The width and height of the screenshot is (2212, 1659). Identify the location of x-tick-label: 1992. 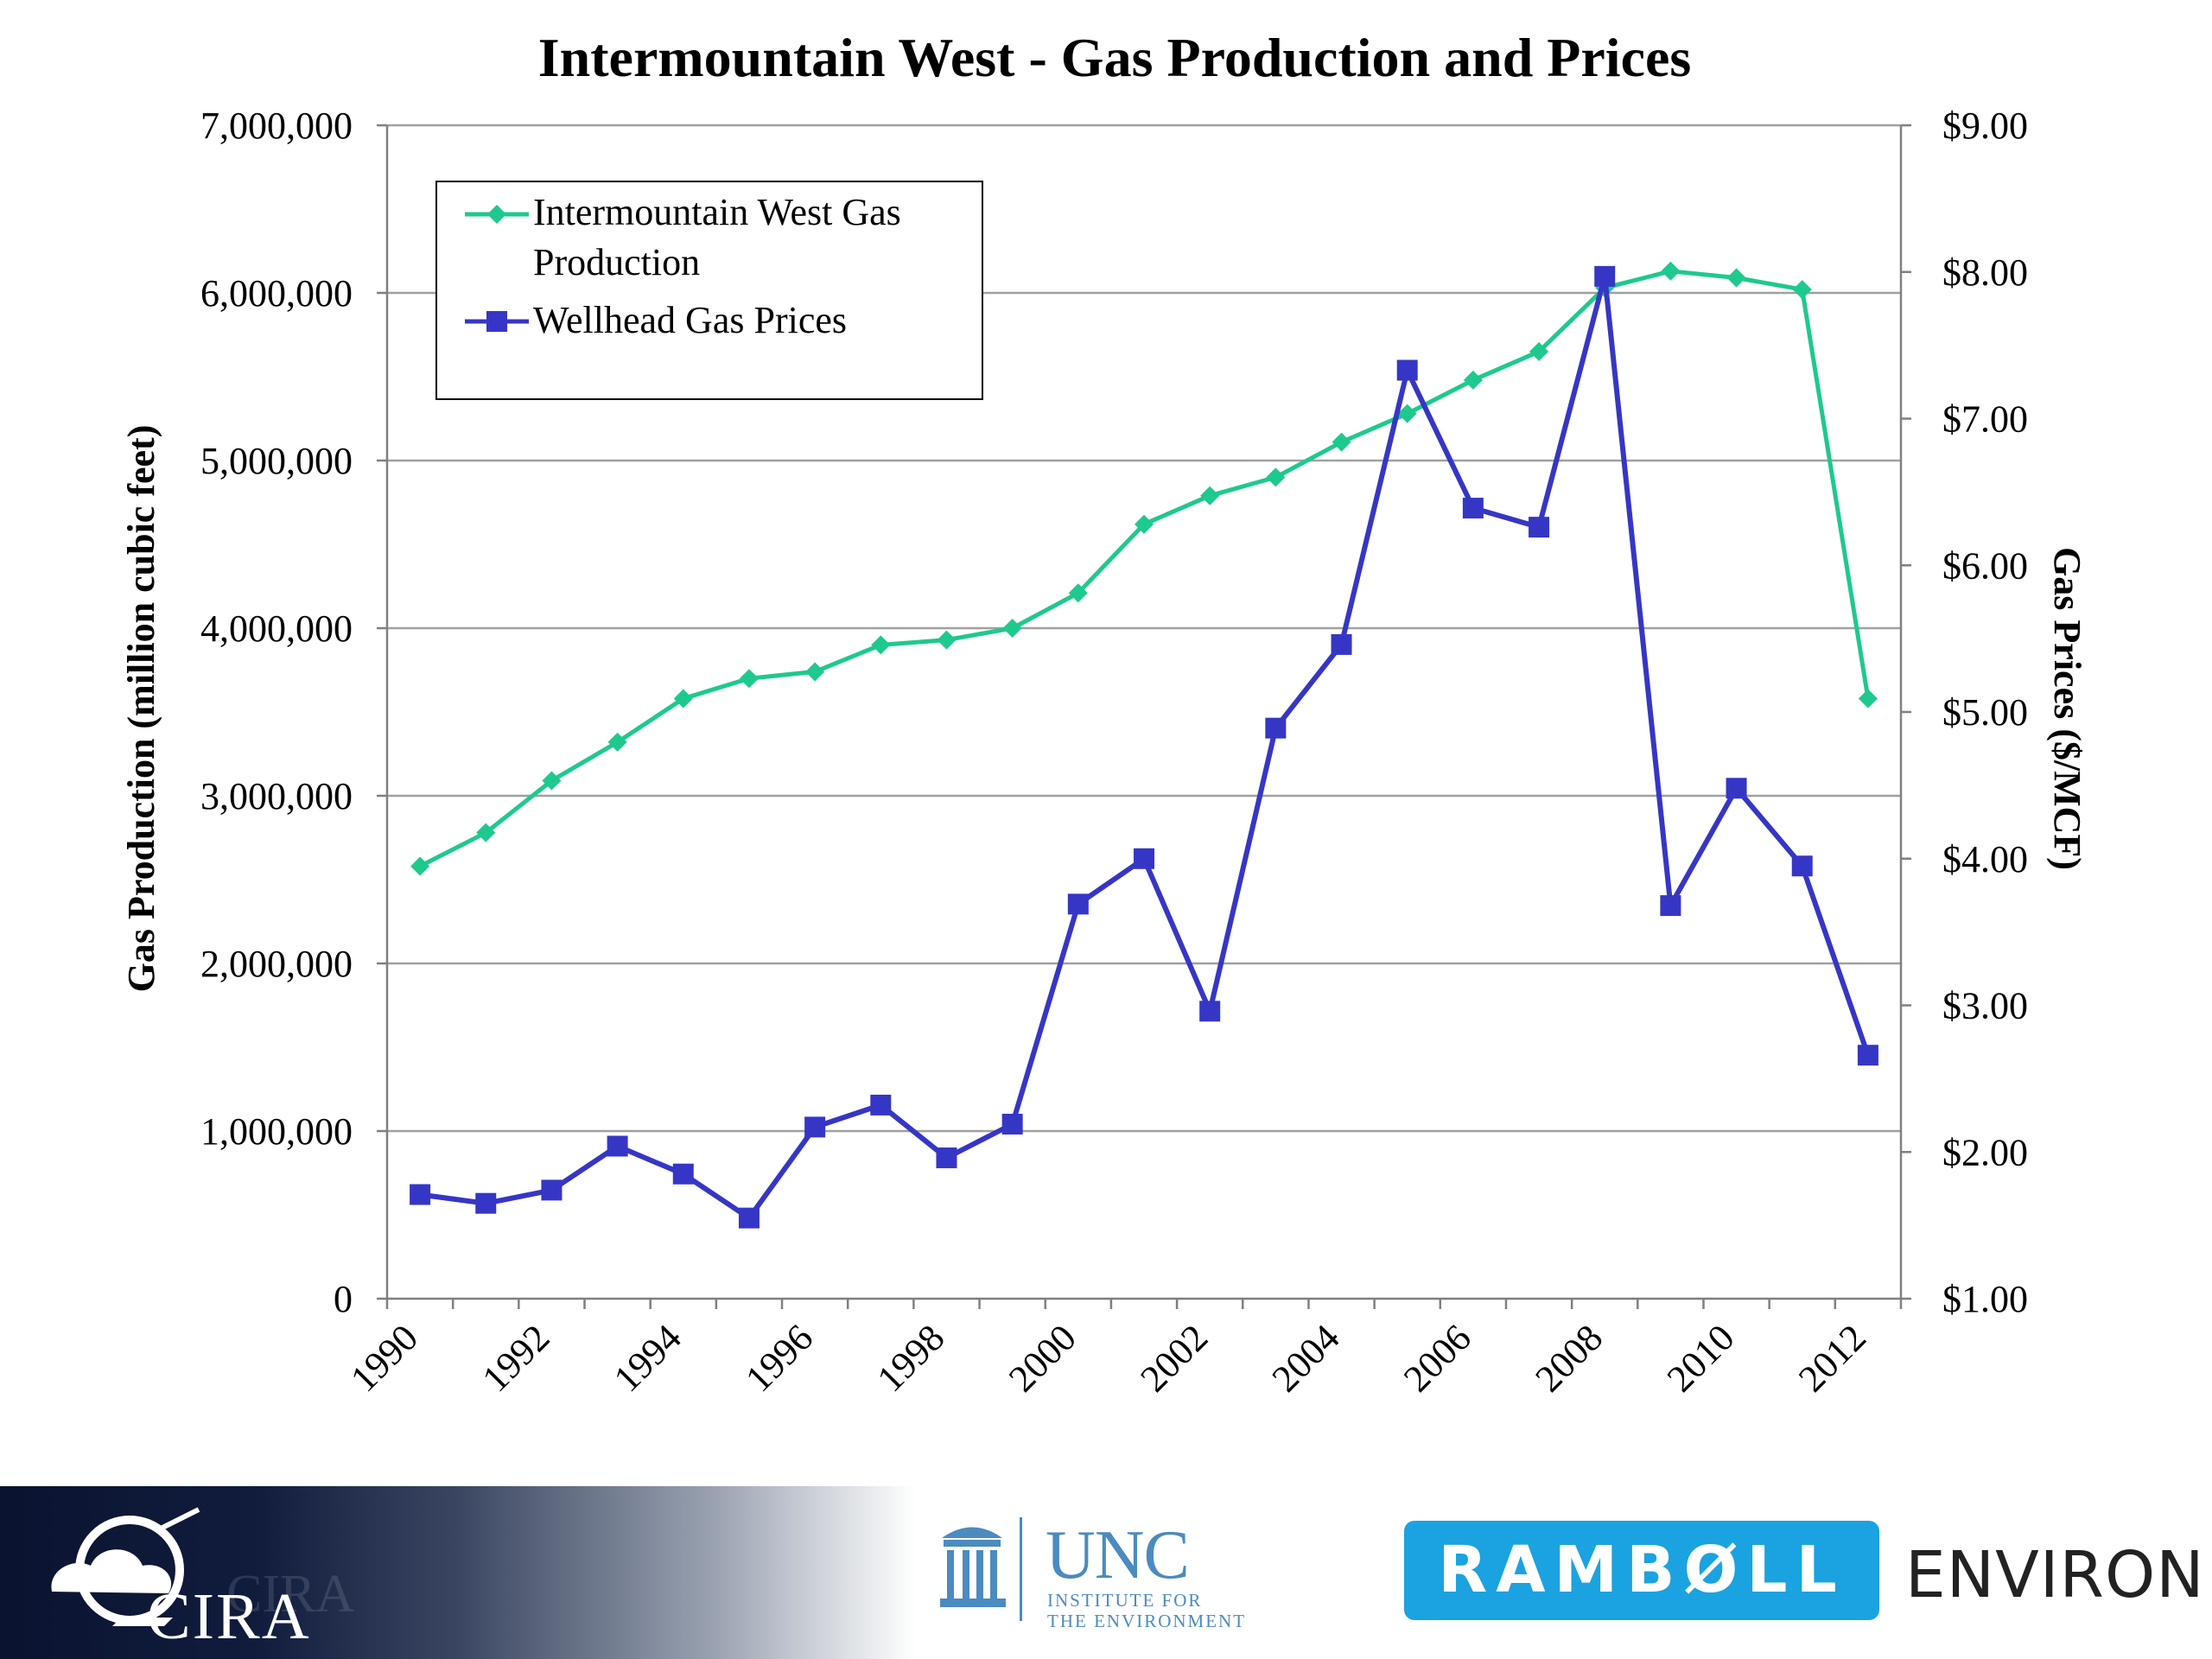
(516, 1358).